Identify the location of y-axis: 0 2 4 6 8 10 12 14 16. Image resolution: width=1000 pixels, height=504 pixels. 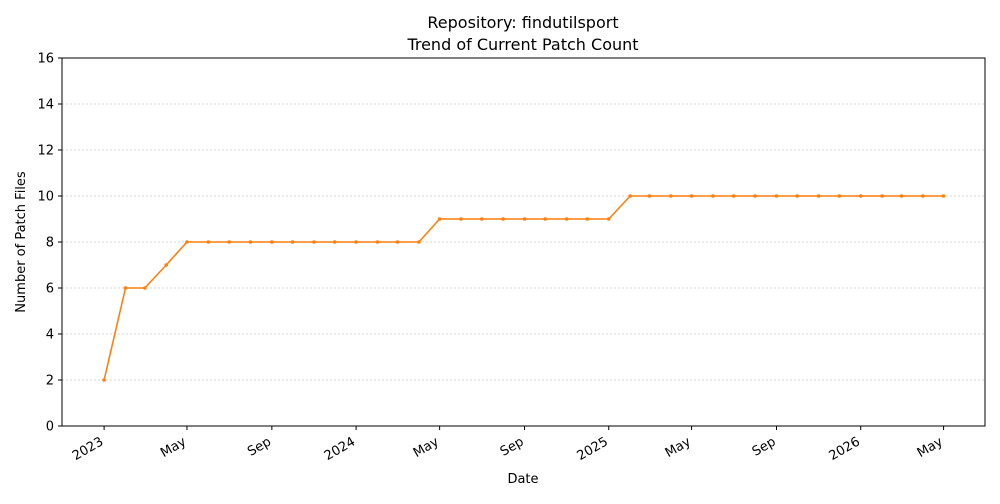
(49, 243).